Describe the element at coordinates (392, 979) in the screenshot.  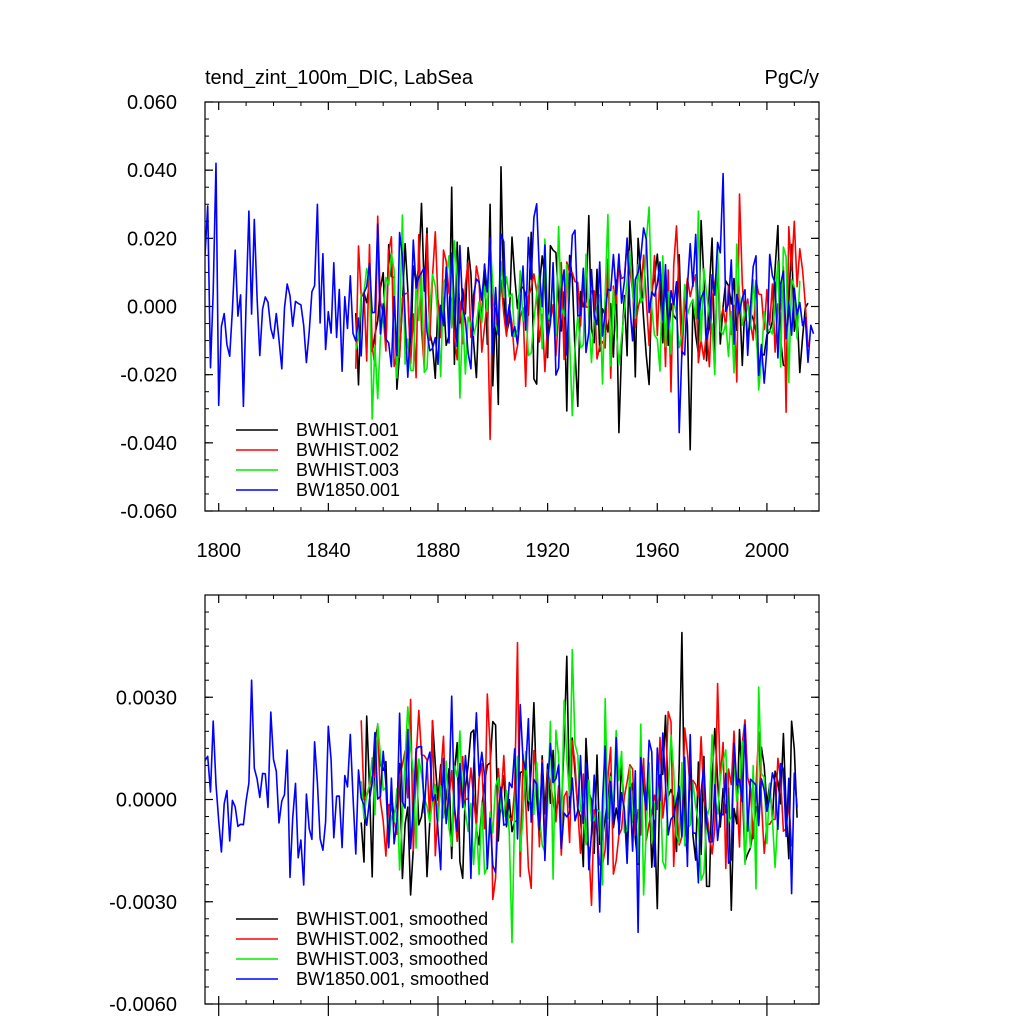
I see `legend-label: BW1850.001, smoothed` at that location.